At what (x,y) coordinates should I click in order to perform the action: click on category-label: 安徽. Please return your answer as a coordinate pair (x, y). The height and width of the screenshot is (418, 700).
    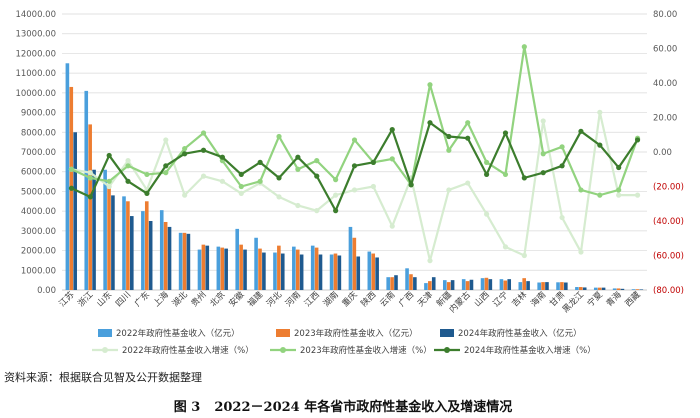
    Looking at the image, I should click on (237, 299).